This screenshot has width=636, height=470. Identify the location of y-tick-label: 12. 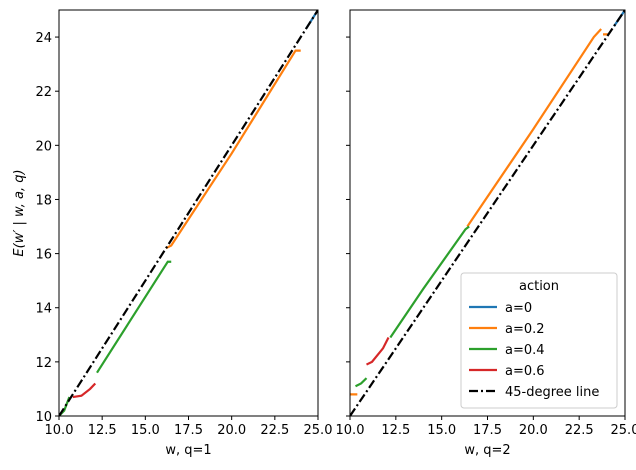
(43, 363).